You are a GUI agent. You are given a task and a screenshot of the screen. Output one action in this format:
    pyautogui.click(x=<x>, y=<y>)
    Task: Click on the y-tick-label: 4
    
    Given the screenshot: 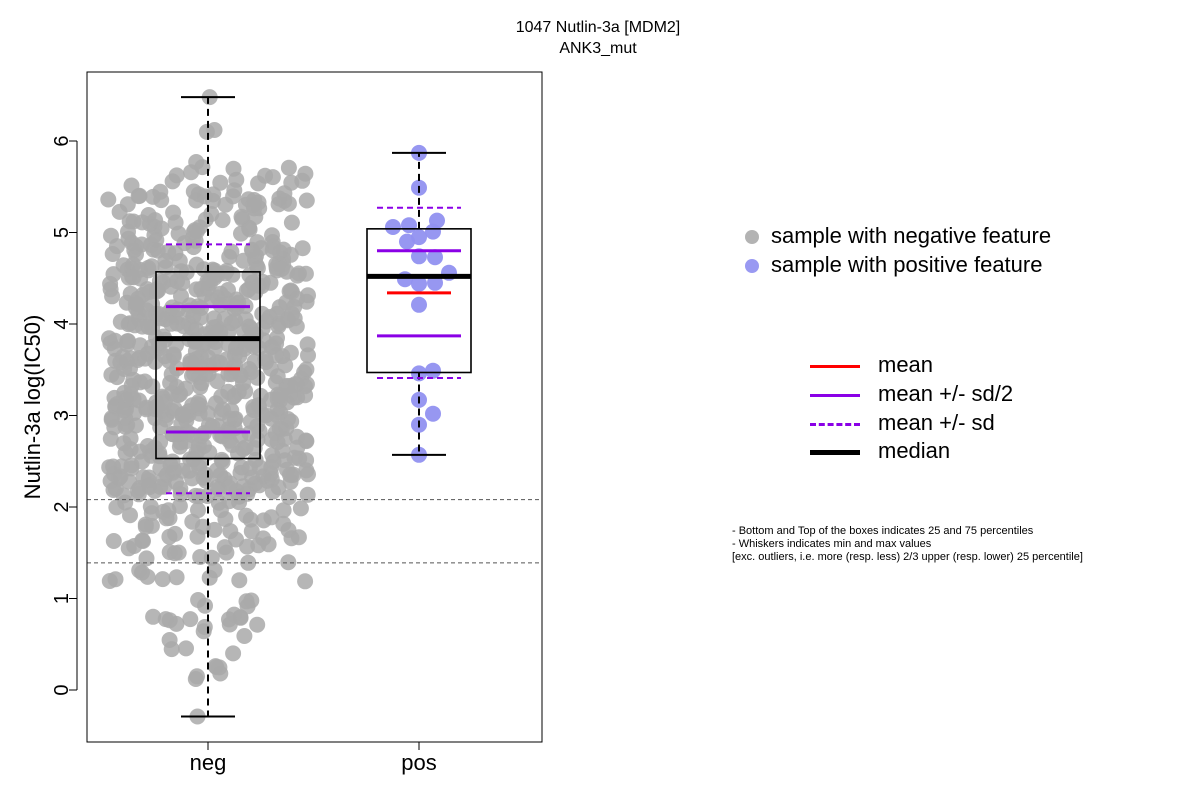 What is the action you would take?
    pyautogui.click(x=62, y=323)
    